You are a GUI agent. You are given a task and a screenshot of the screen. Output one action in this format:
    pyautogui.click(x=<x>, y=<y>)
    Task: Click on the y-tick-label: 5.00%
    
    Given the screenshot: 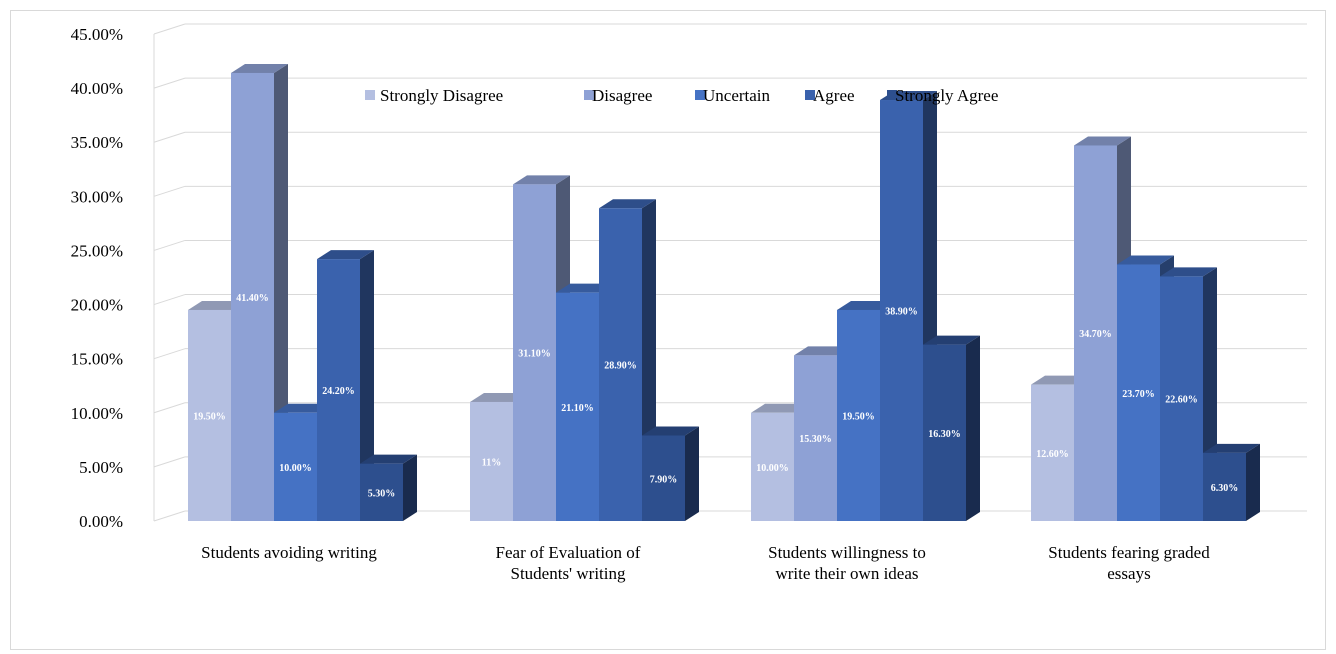 What is the action you would take?
    pyautogui.click(x=101, y=467)
    